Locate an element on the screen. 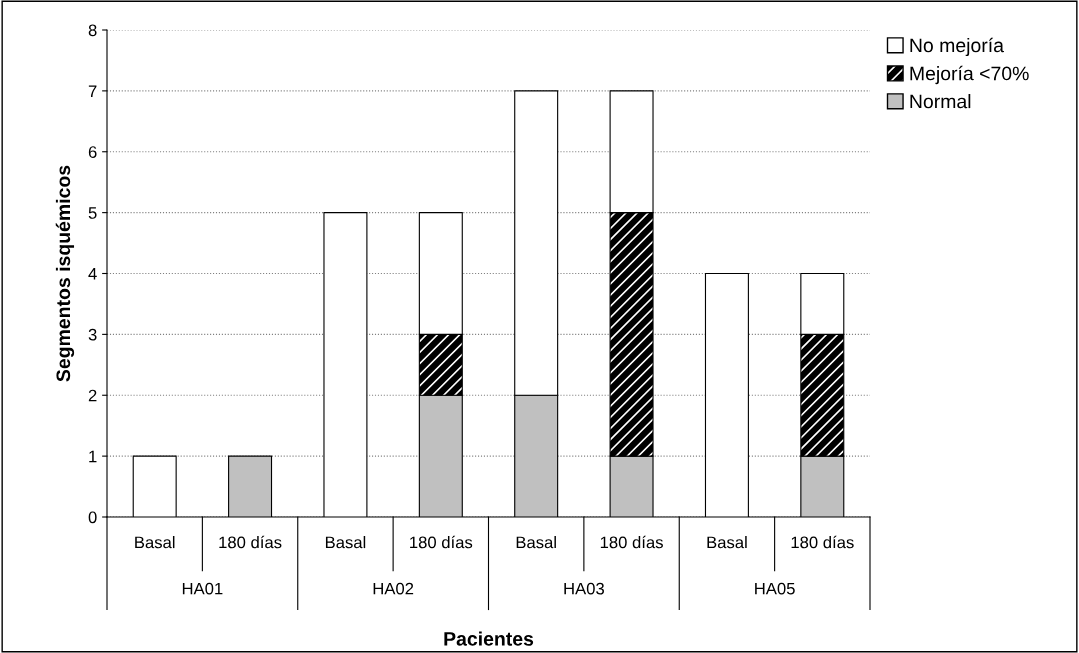 Image resolution: width=1079 pixels, height=653 pixels. y-tick-label: 4 is located at coordinates (92, 274).